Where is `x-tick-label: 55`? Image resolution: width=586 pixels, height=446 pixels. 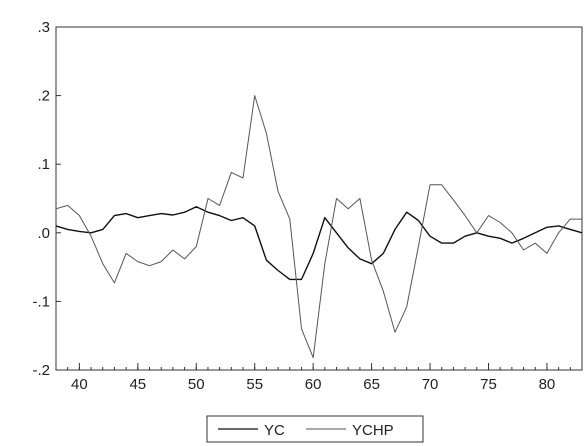
x-tick-label: 55 is located at coordinates (254, 384).